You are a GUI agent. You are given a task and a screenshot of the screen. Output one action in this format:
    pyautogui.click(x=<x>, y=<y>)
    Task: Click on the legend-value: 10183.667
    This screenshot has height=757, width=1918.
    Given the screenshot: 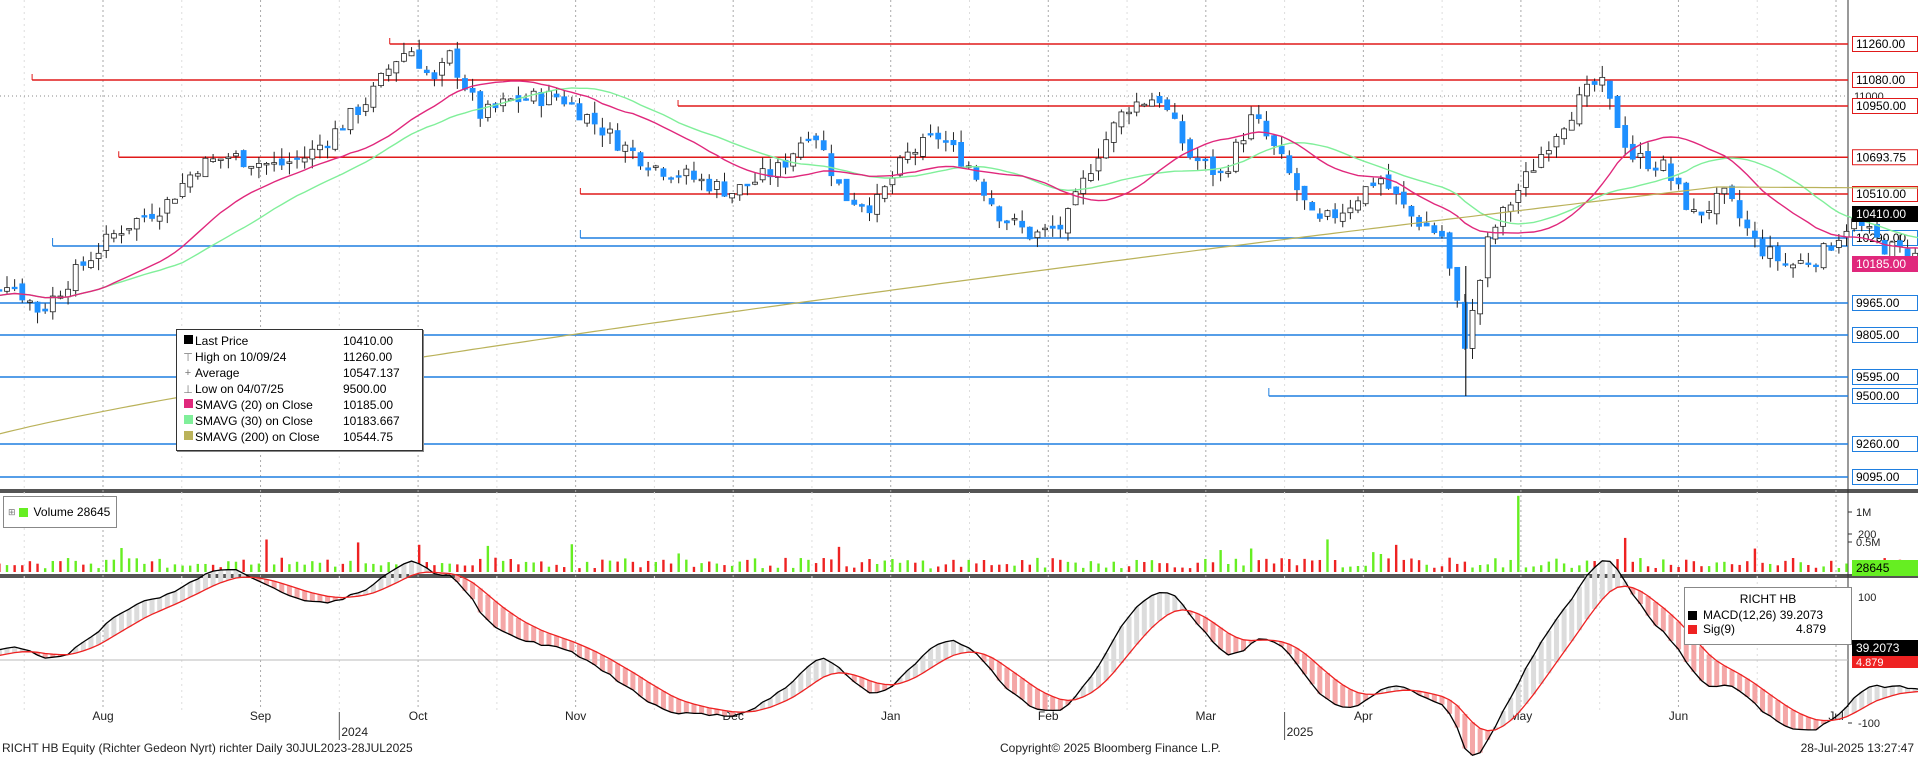 What is the action you would take?
    pyautogui.click(x=371, y=421)
    